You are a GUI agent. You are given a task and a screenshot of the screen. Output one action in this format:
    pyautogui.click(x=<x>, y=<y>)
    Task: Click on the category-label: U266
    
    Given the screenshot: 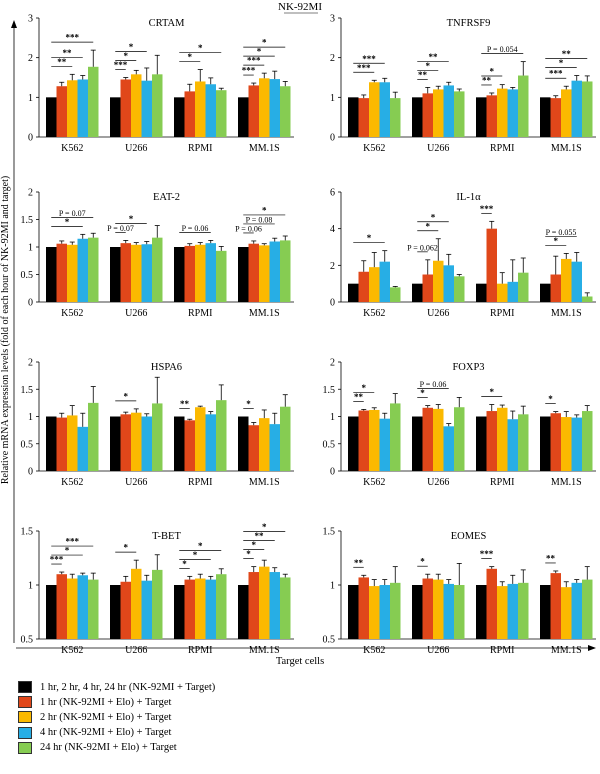 What is the action you would take?
    pyautogui.click(x=438, y=482)
    